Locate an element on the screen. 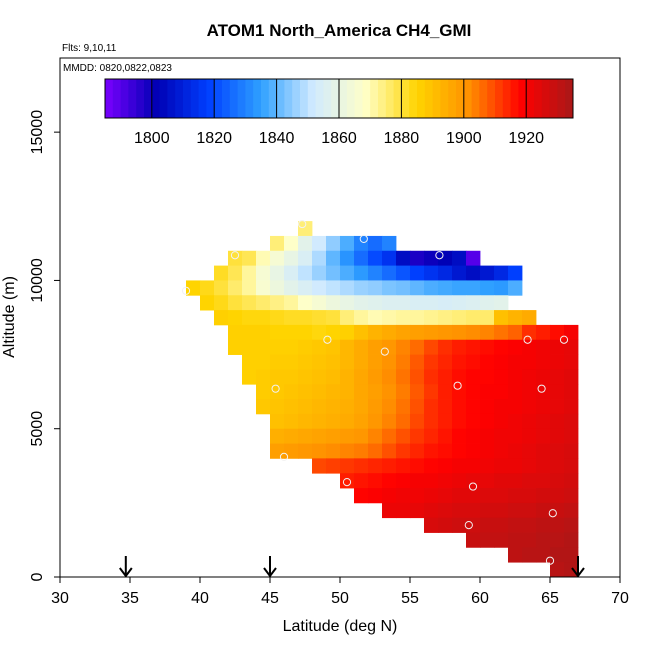 This screenshot has height=650, width=650. x-tick-label: 65 is located at coordinates (550, 598).